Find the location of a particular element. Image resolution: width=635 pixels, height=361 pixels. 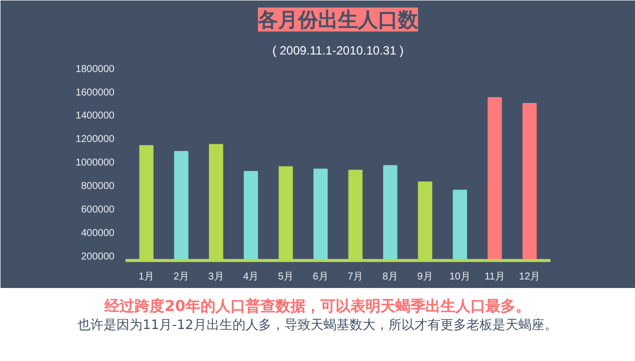

x-tick-label: 4月 is located at coordinates (251, 277).